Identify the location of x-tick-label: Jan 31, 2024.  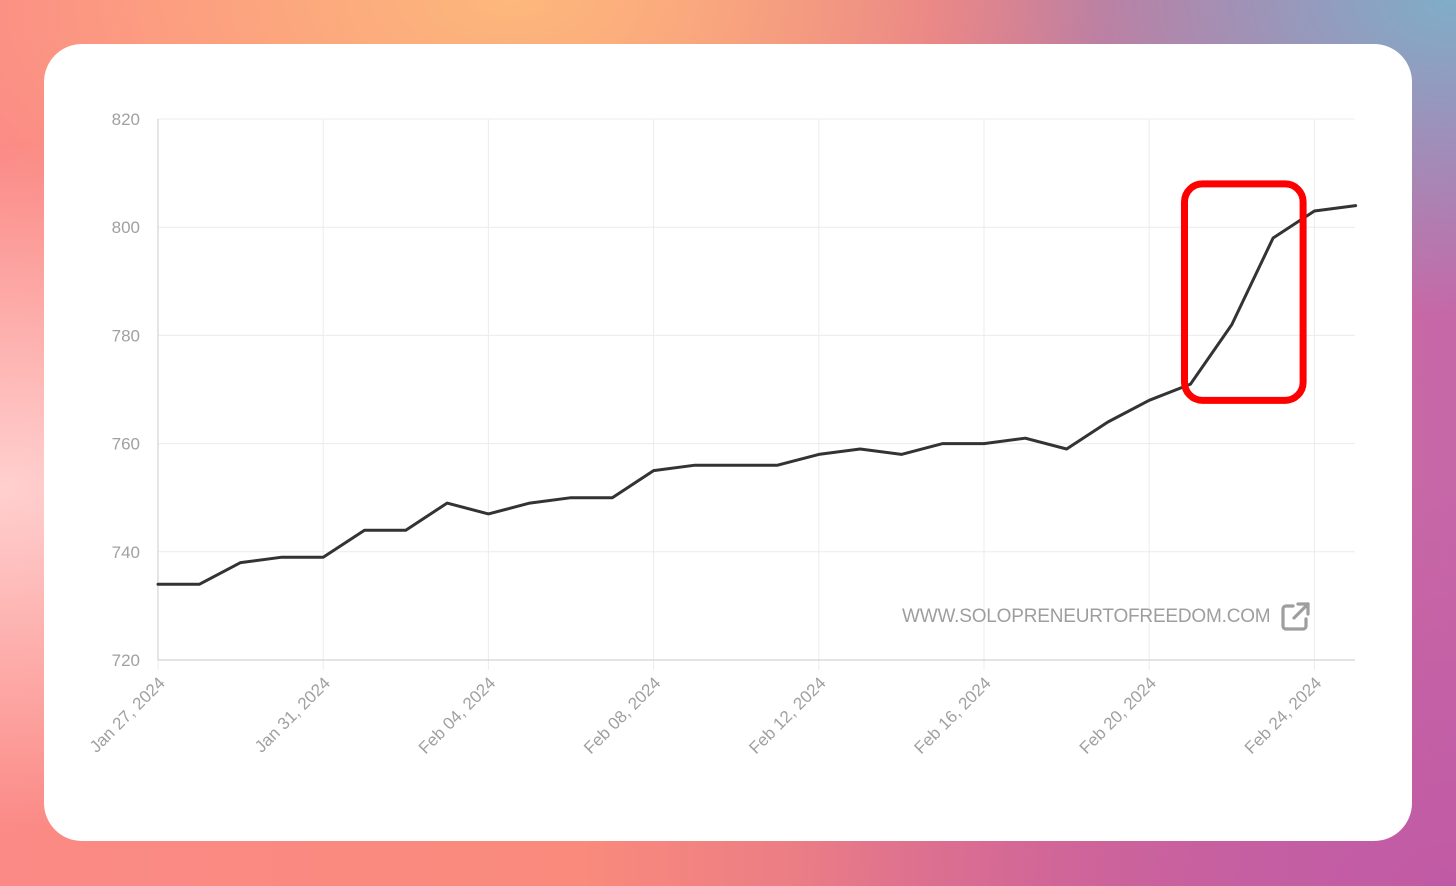
(292, 714).